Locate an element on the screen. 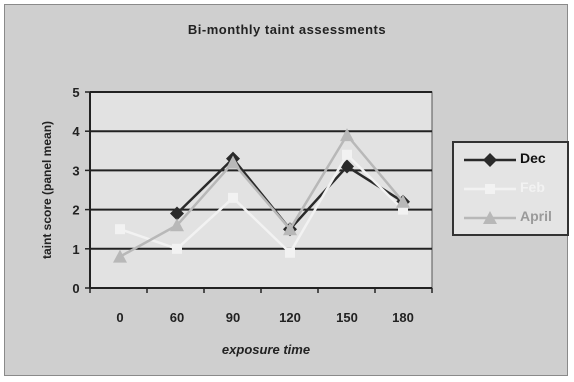  legend-item-dec: Dec is located at coordinates (512, 160).